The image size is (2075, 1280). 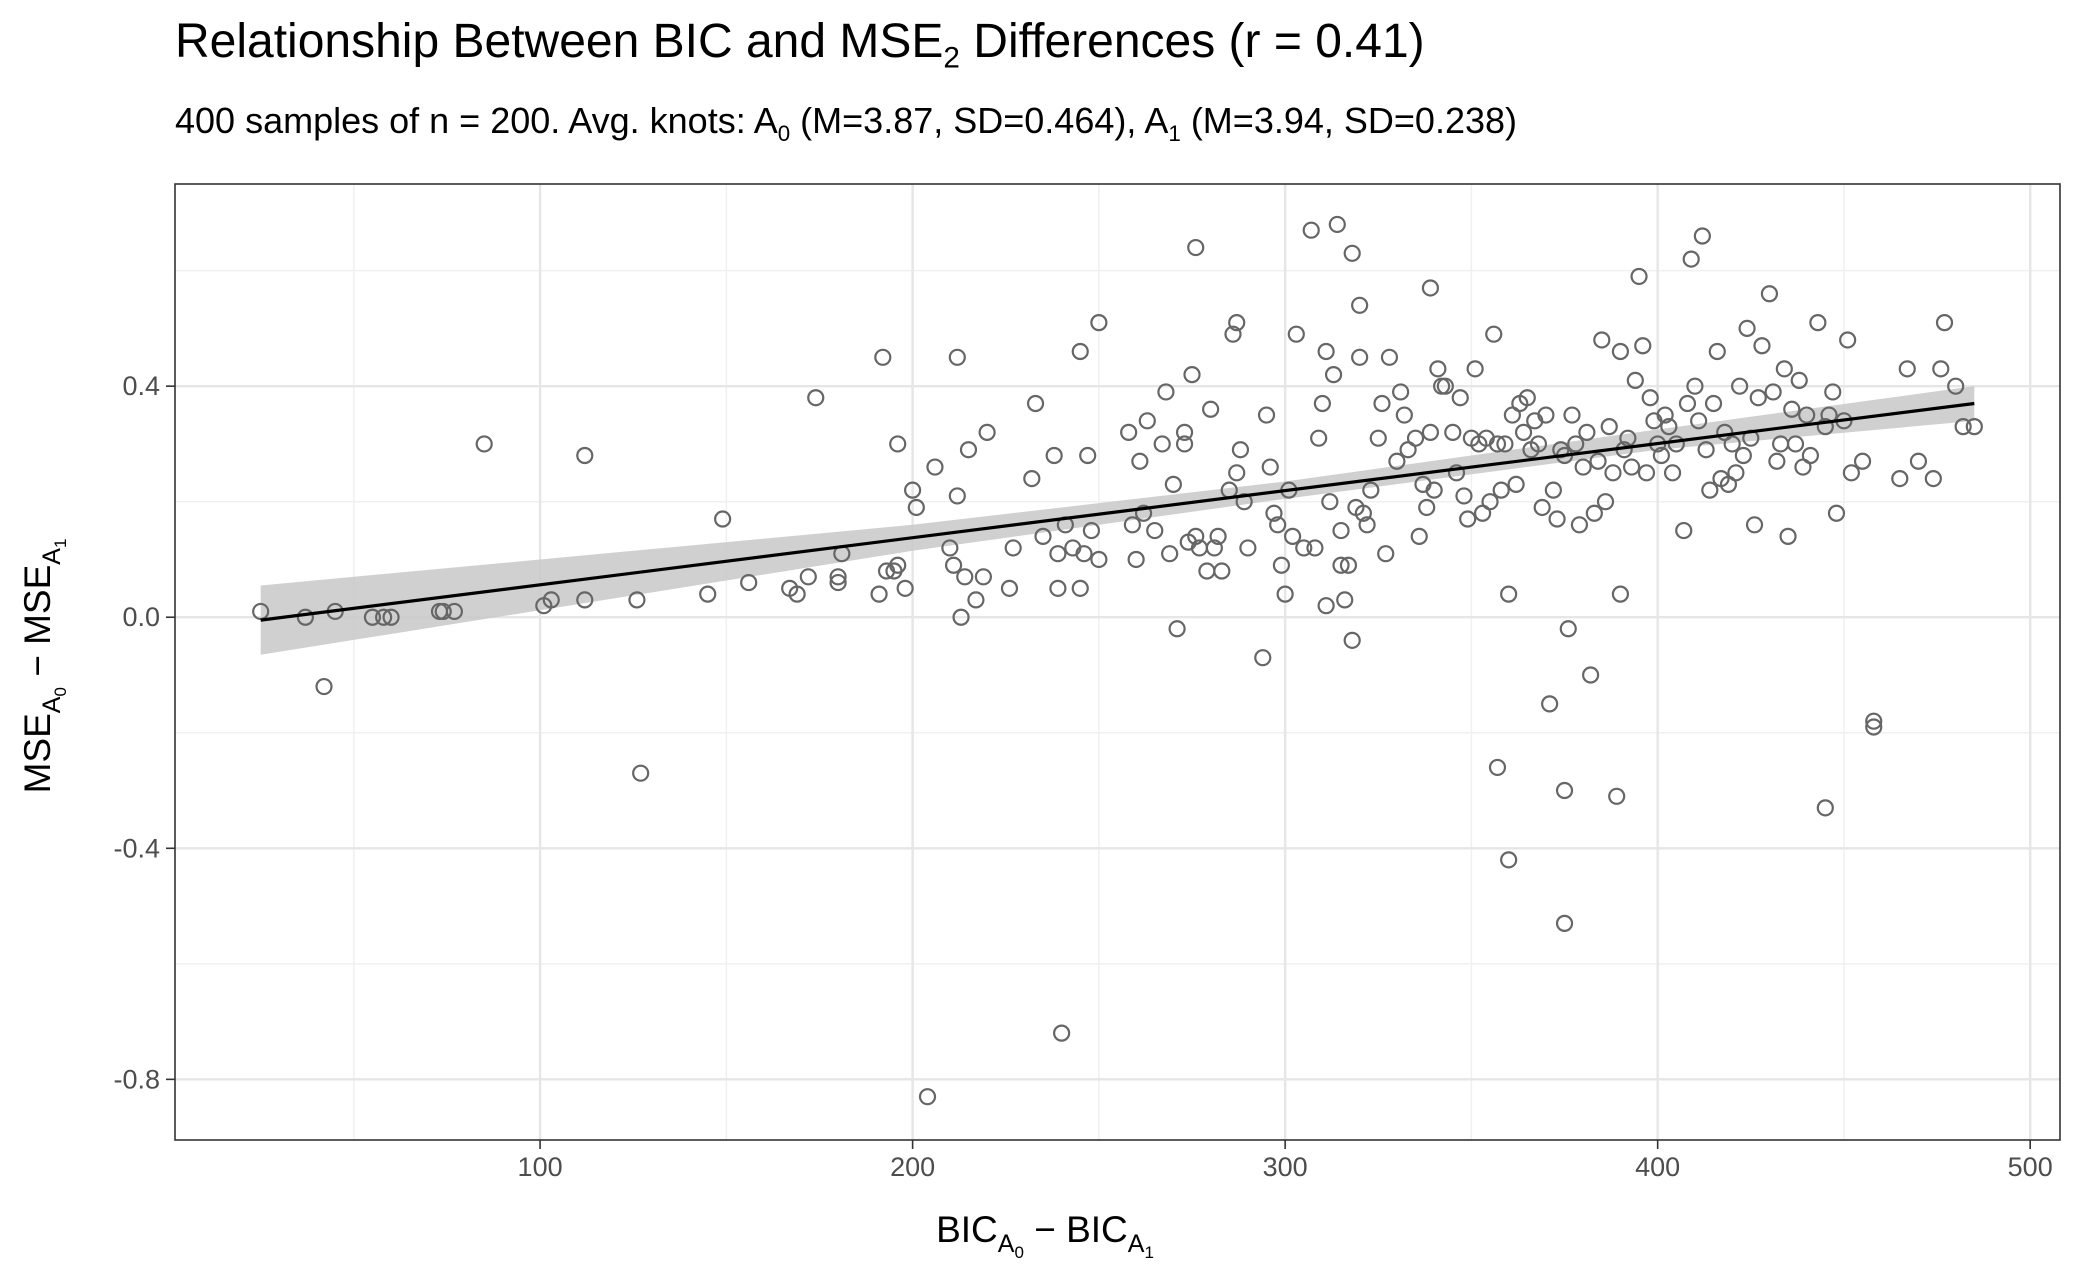 What do you see at coordinates (141, 617) in the screenshot?
I see `y-tick-label: 0.0` at bounding box center [141, 617].